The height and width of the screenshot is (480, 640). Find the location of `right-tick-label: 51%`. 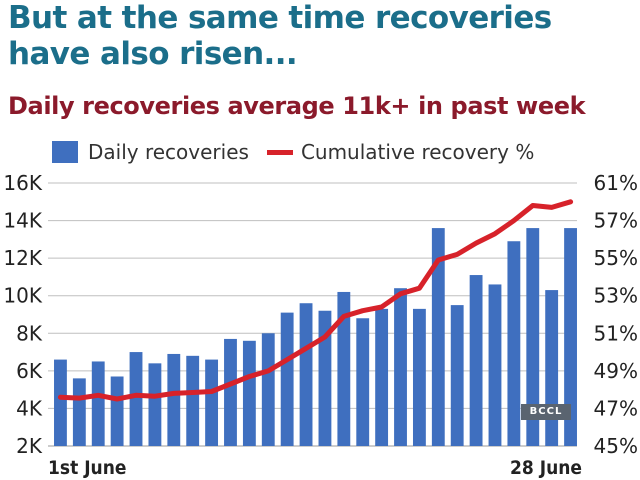

right-tick-label: 51% is located at coordinates (616, 333).